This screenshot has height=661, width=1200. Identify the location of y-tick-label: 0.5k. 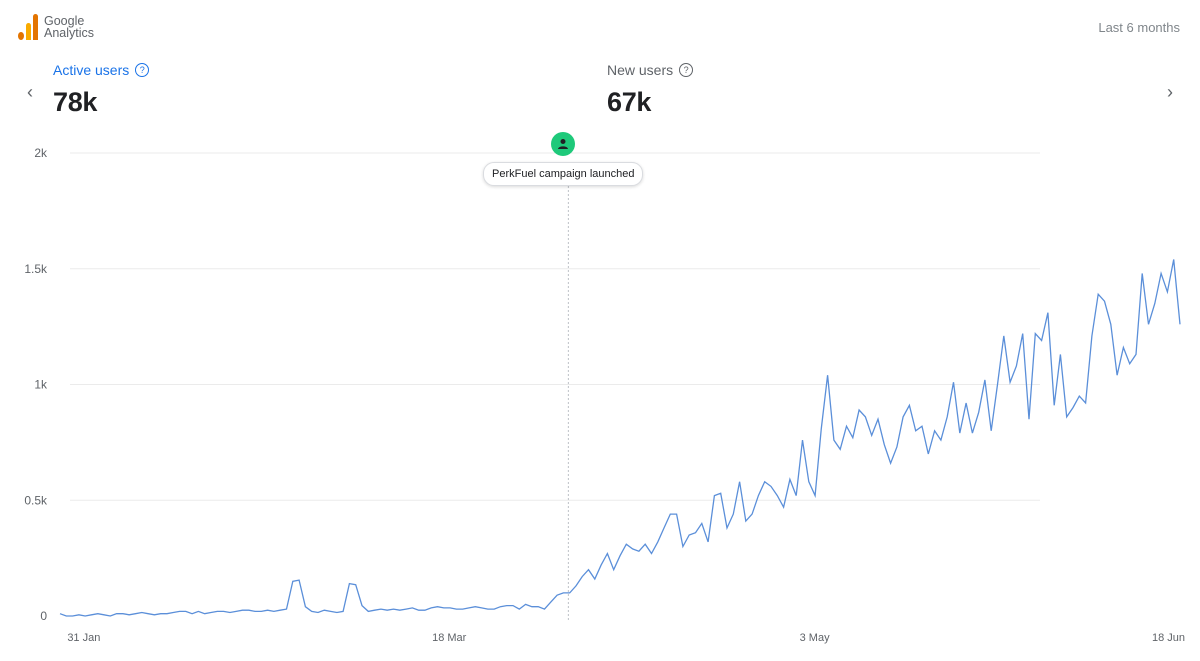
(36, 500).